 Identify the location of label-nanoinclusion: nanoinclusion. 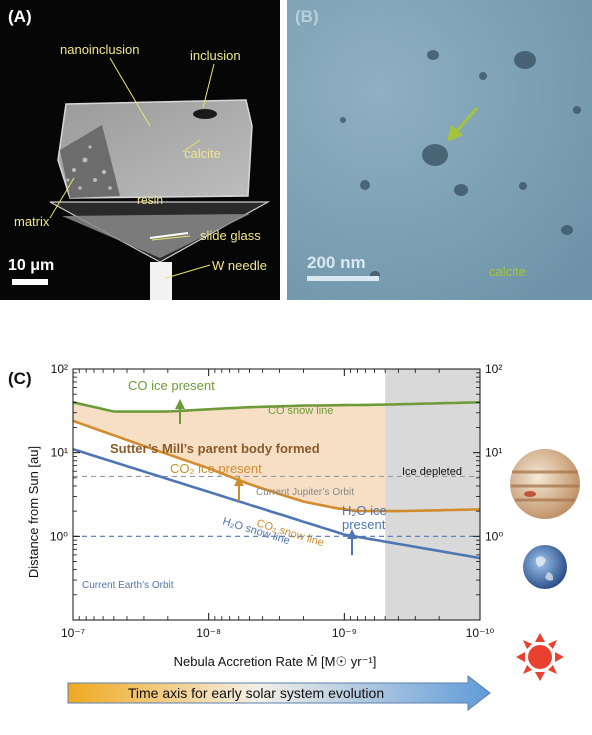
(100, 49).